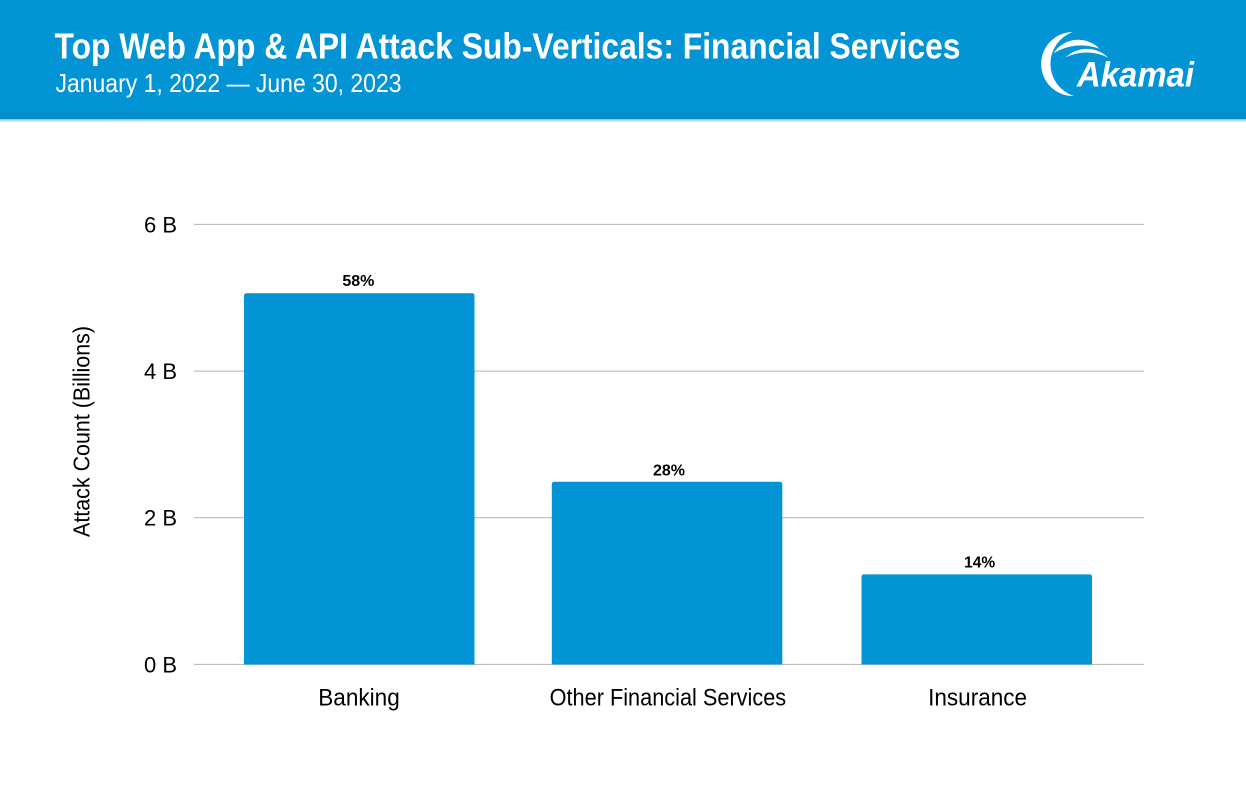 The image size is (1246, 801). Describe the element at coordinates (1135, 75) in the screenshot. I see `svg-text: Akamai` at that location.